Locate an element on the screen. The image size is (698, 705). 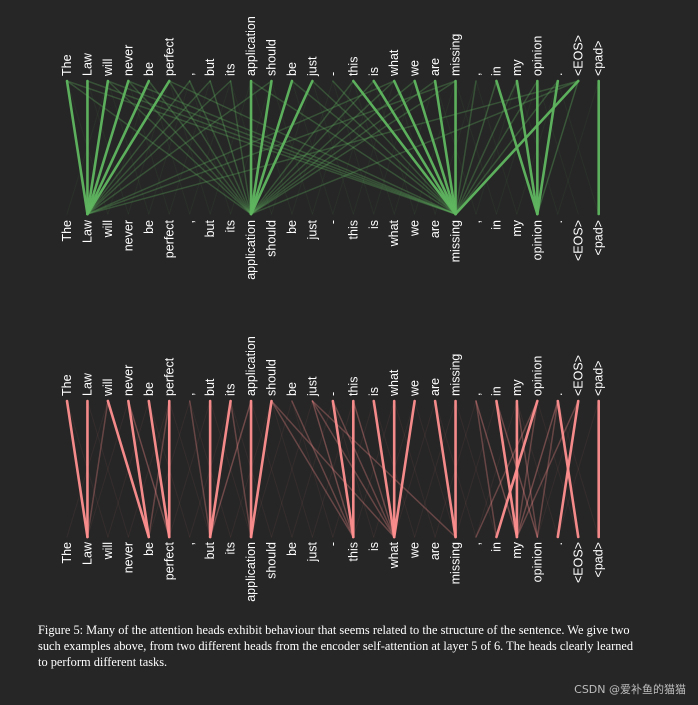
token-top-just: just is located at coordinates (312, 386).